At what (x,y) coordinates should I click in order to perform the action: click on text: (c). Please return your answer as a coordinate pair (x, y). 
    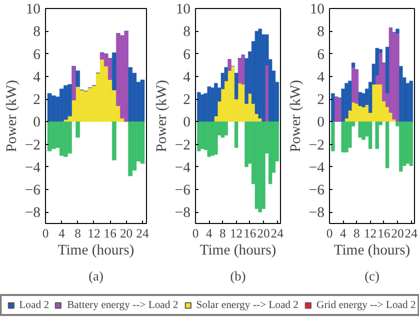
    Looking at the image, I should click on (372, 276).